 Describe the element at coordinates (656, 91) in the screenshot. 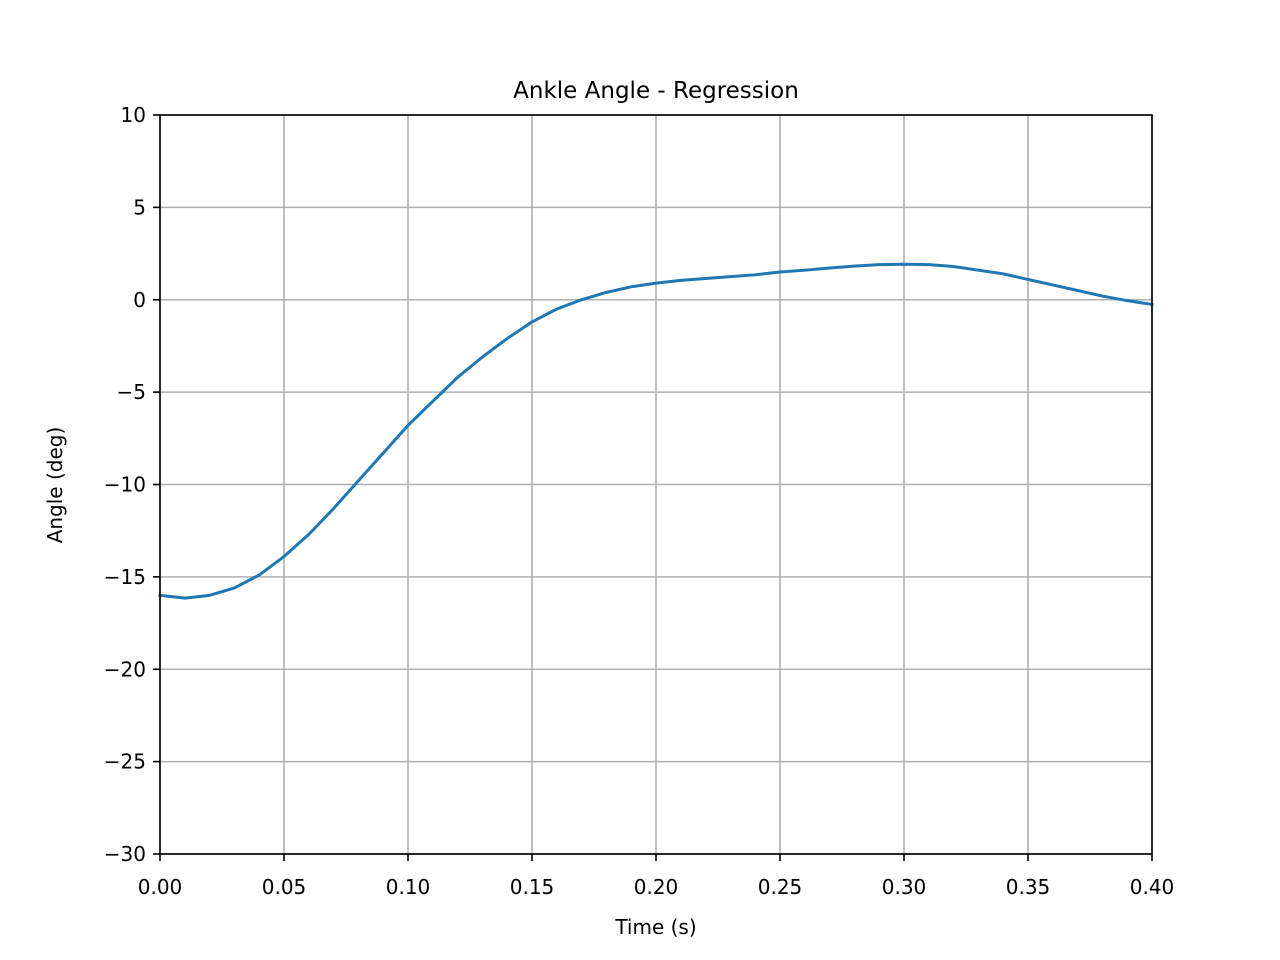

I see `chart-title: Ankle Angle - Regression` at that location.